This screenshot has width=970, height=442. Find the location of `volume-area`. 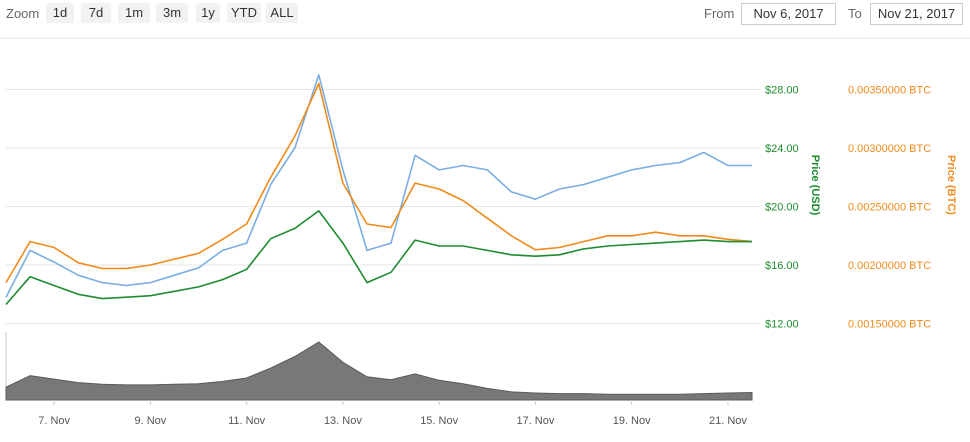

volume-area is located at coordinates (379, 371).